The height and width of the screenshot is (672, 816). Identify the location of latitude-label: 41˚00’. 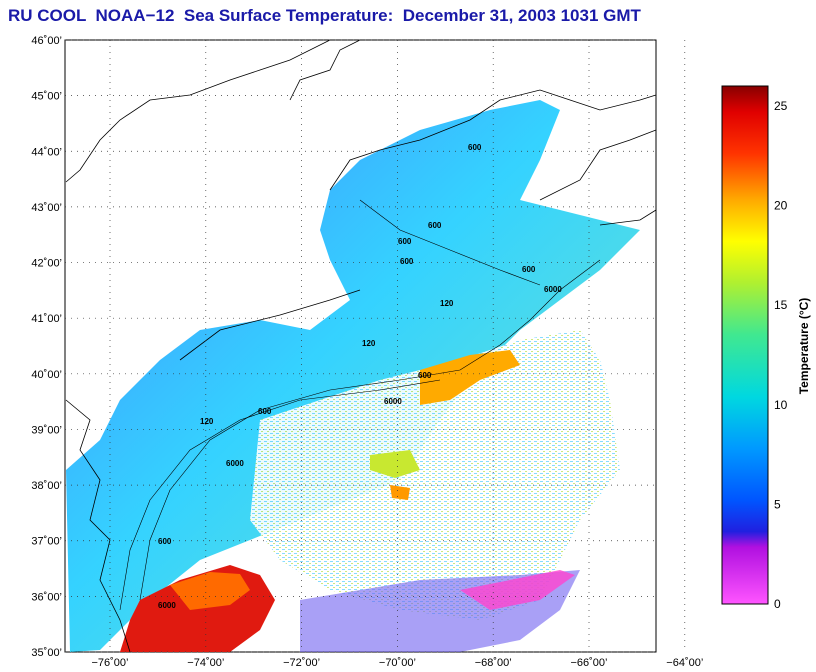
(46, 319).